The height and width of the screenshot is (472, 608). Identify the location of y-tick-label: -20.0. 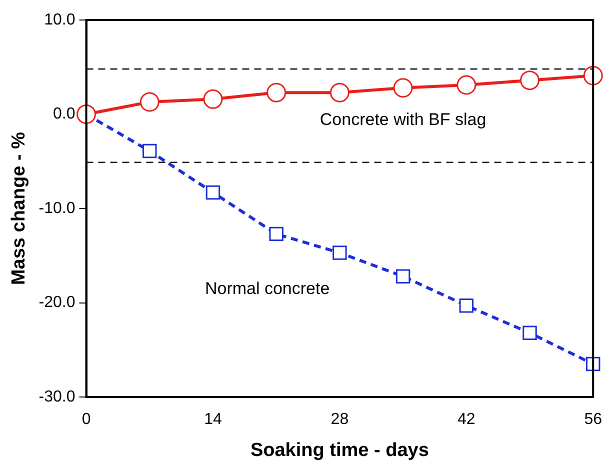
(57, 303).